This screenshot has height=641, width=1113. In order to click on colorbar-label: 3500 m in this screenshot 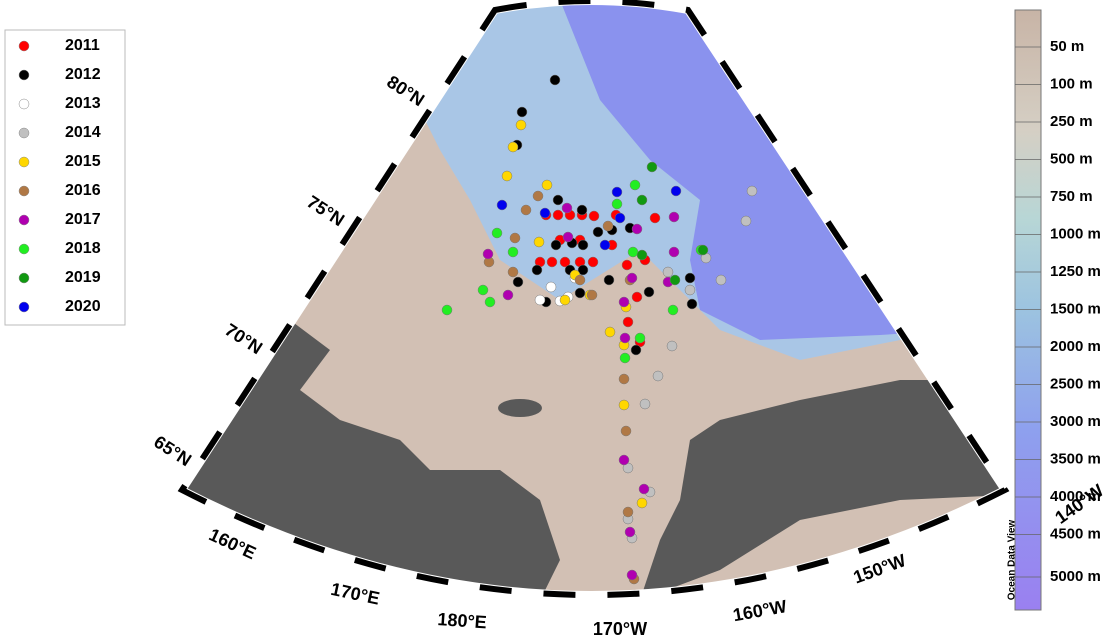, I will do `click(1075, 458)`.